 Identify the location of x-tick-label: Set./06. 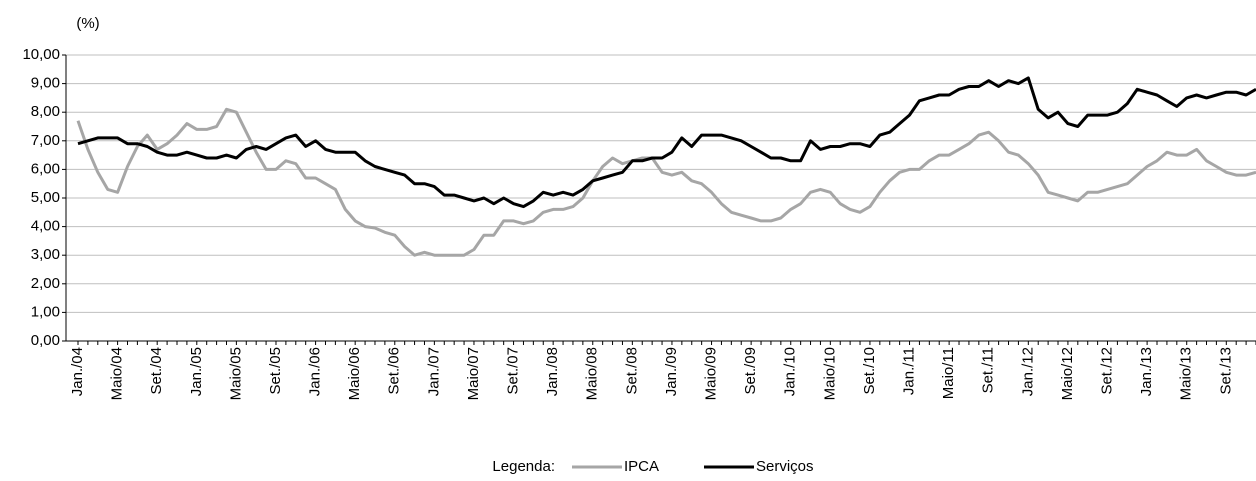
(394, 371).